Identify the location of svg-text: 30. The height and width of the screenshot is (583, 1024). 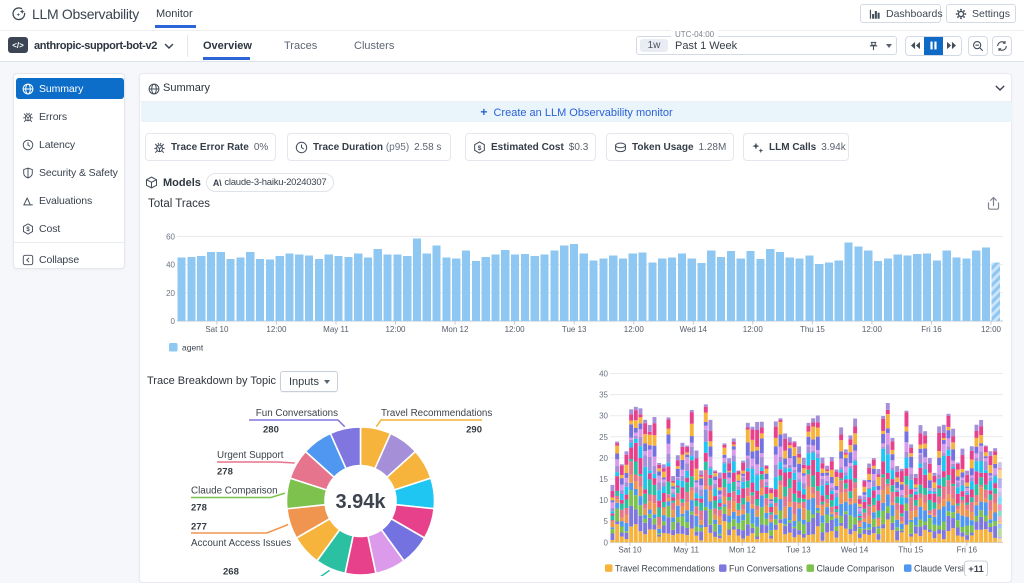
(603, 416).